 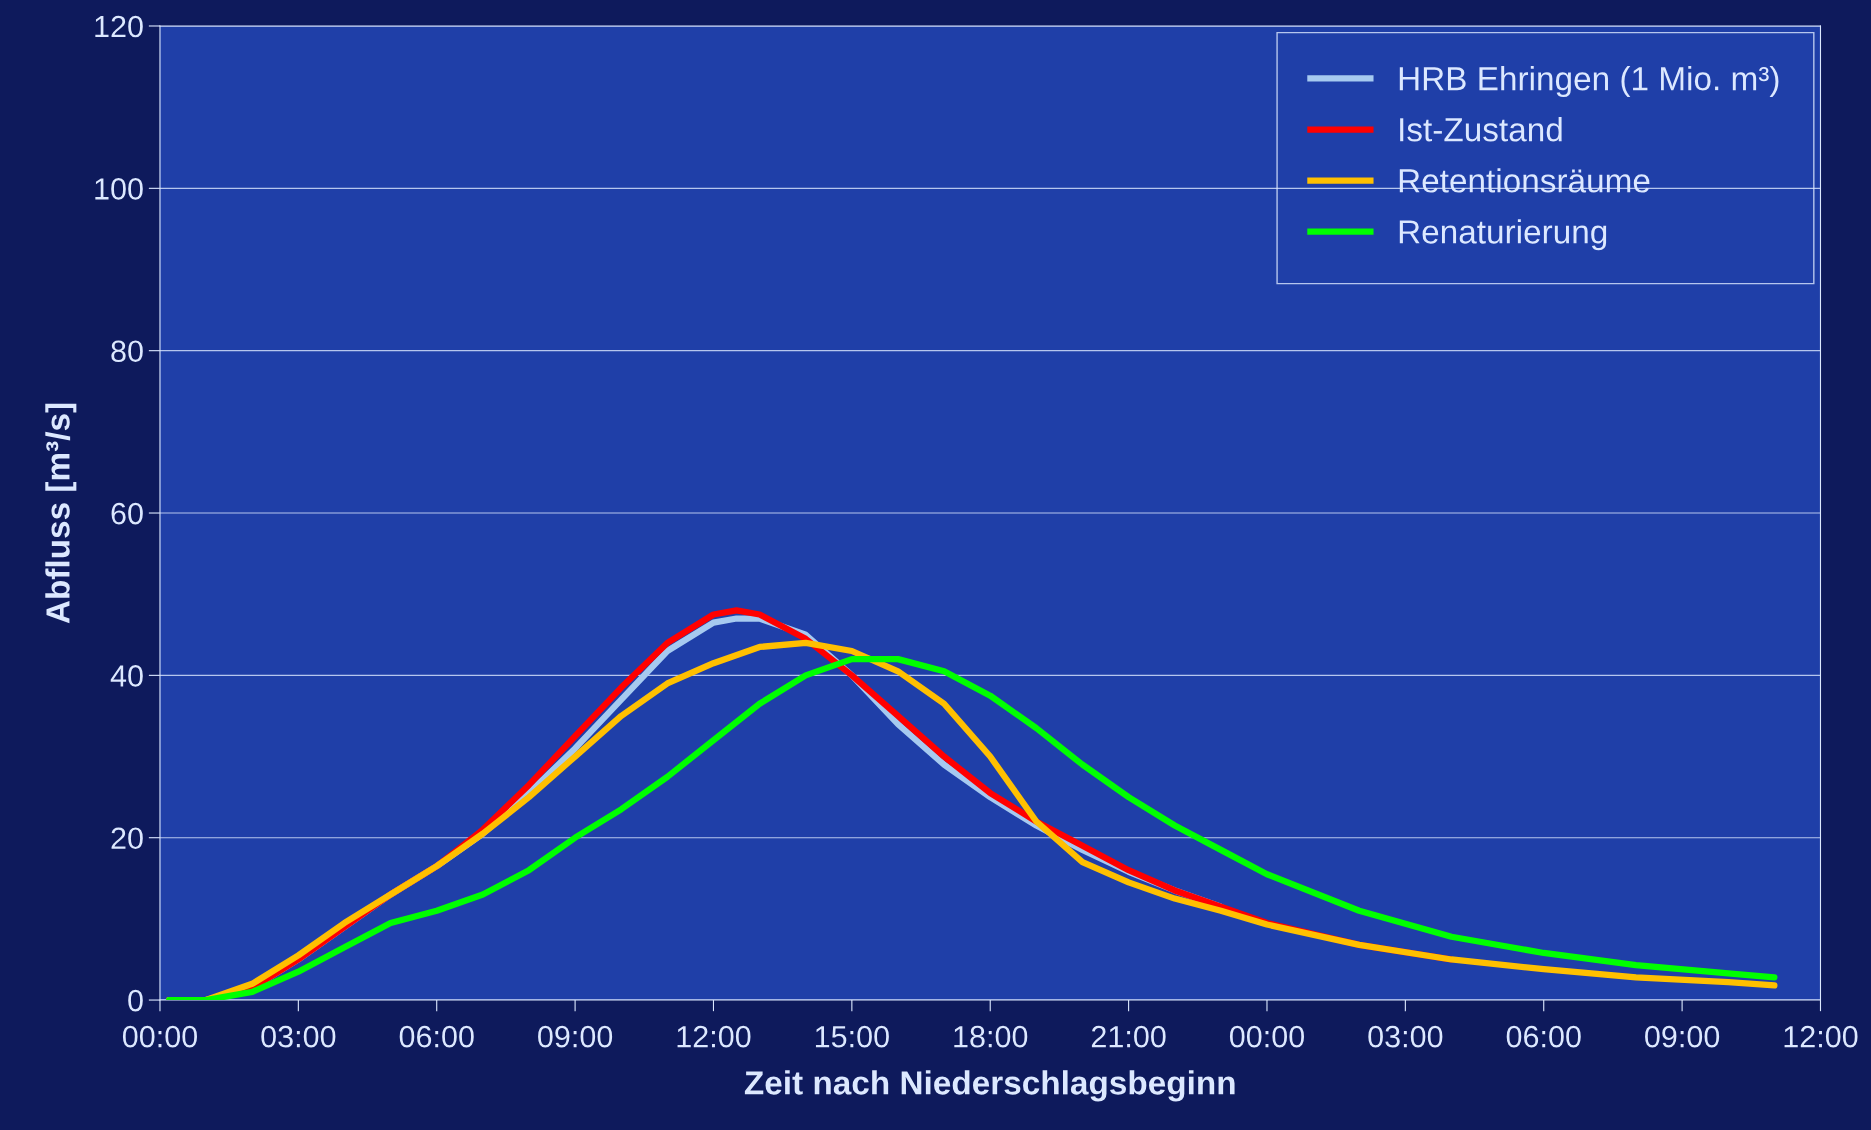 I want to click on y-tick-label: 0, so click(x=135, y=1000).